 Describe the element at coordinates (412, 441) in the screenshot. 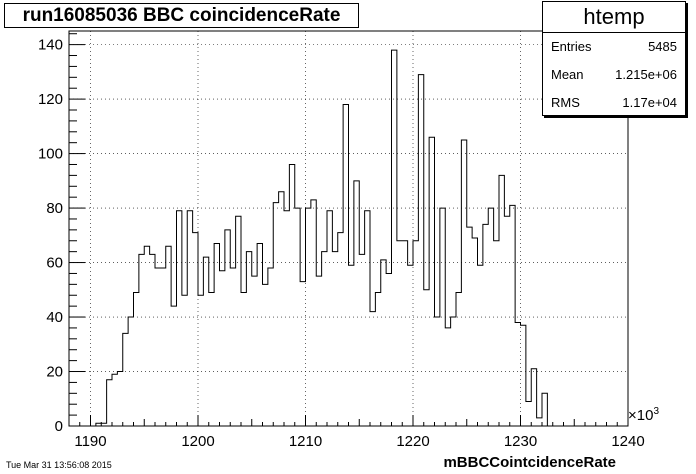

I see `x-tick-label: 1220` at that location.